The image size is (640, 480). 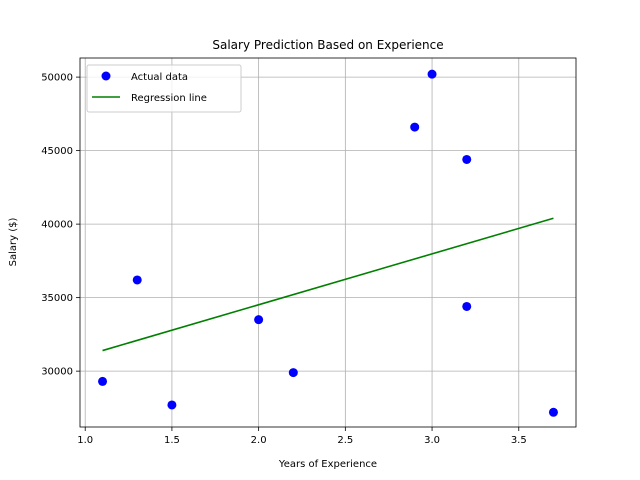 What do you see at coordinates (327, 464) in the screenshot?
I see `x-axis-label: Years of Experience` at bounding box center [327, 464].